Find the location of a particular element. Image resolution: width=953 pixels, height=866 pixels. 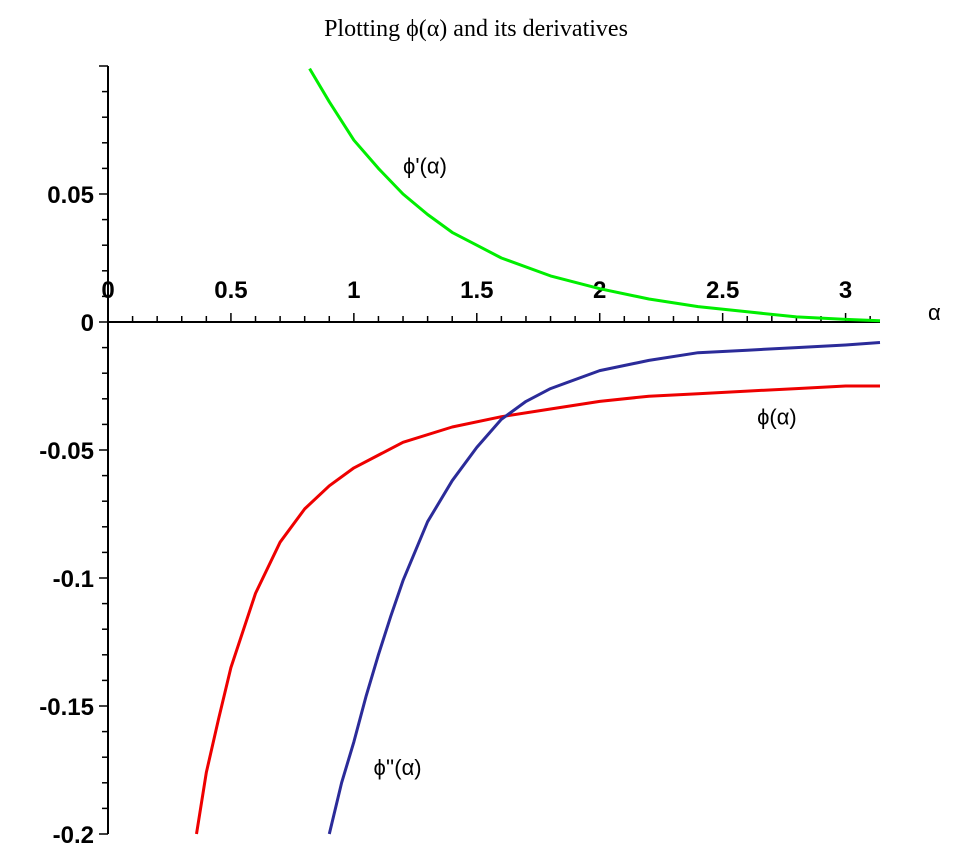

x-tick-label: 1 is located at coordinates (353, 290).